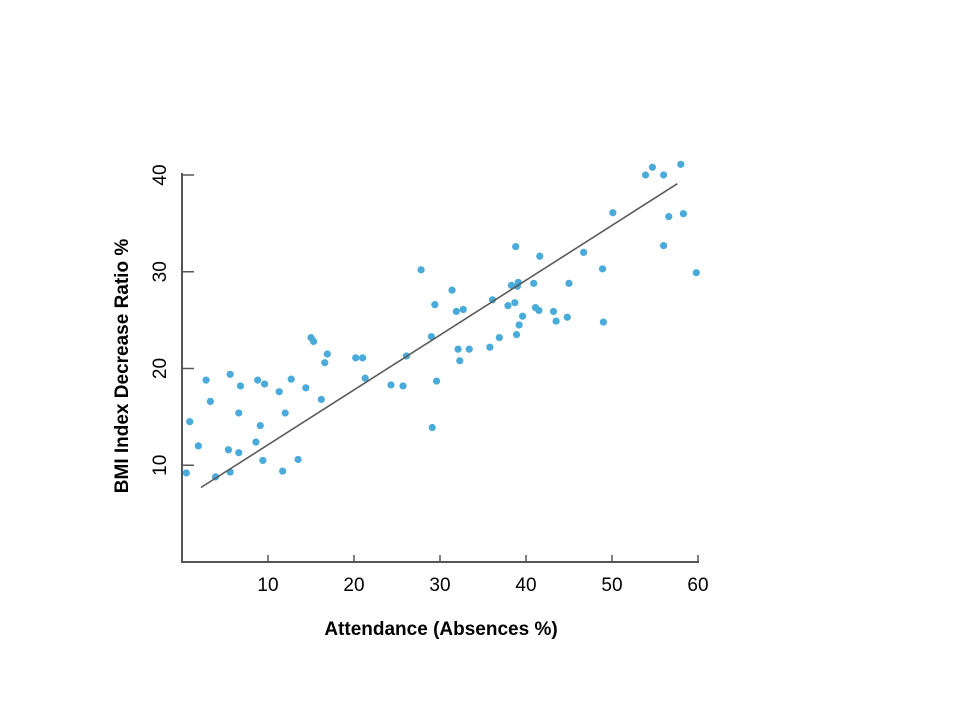 Image resolution: width=960 pixels, height=720 pixels. What do you see at coordinates (160, 465) in the screenshot?
I see `y-tick-label: 10` at bounding box center [160, 465].